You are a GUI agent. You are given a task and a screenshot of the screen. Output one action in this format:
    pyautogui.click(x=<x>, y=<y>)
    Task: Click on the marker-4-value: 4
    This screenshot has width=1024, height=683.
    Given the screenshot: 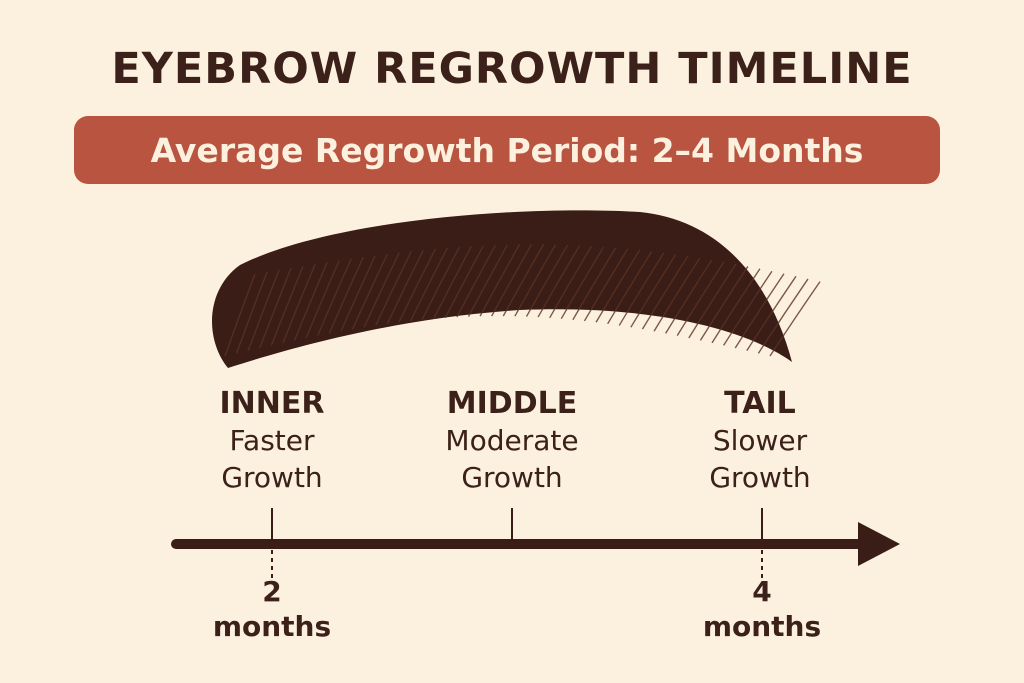 What is the action you would take?
    pyautogui.click(x=762, y=591)
    